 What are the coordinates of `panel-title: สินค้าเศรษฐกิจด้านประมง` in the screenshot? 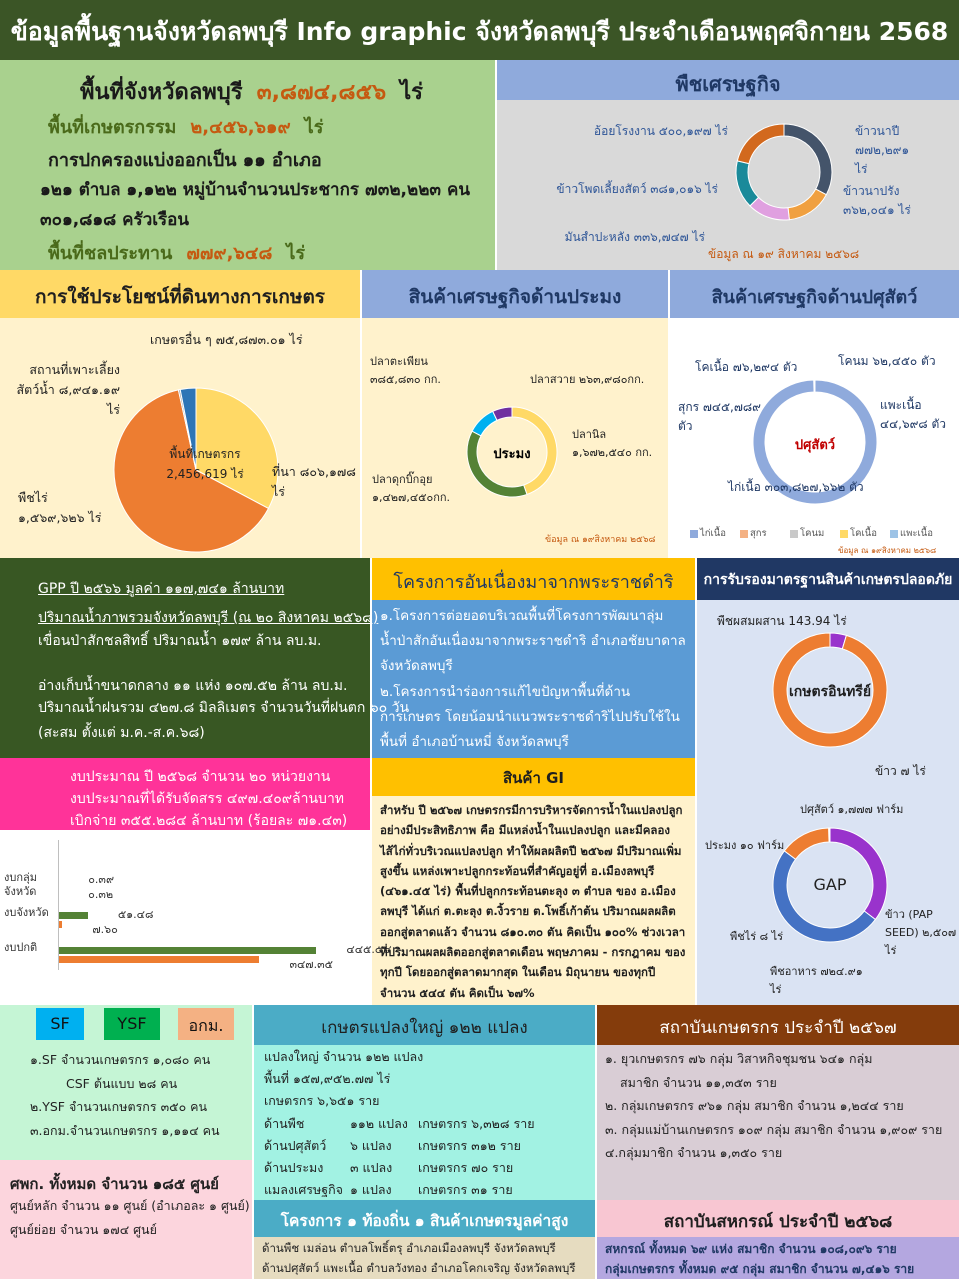 It's located at (515, 297).